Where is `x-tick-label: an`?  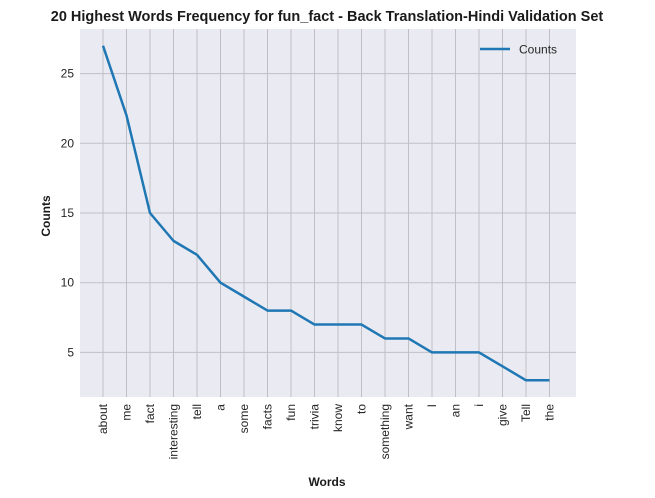 x-tick-label: an is located at coordinates (456, 410).